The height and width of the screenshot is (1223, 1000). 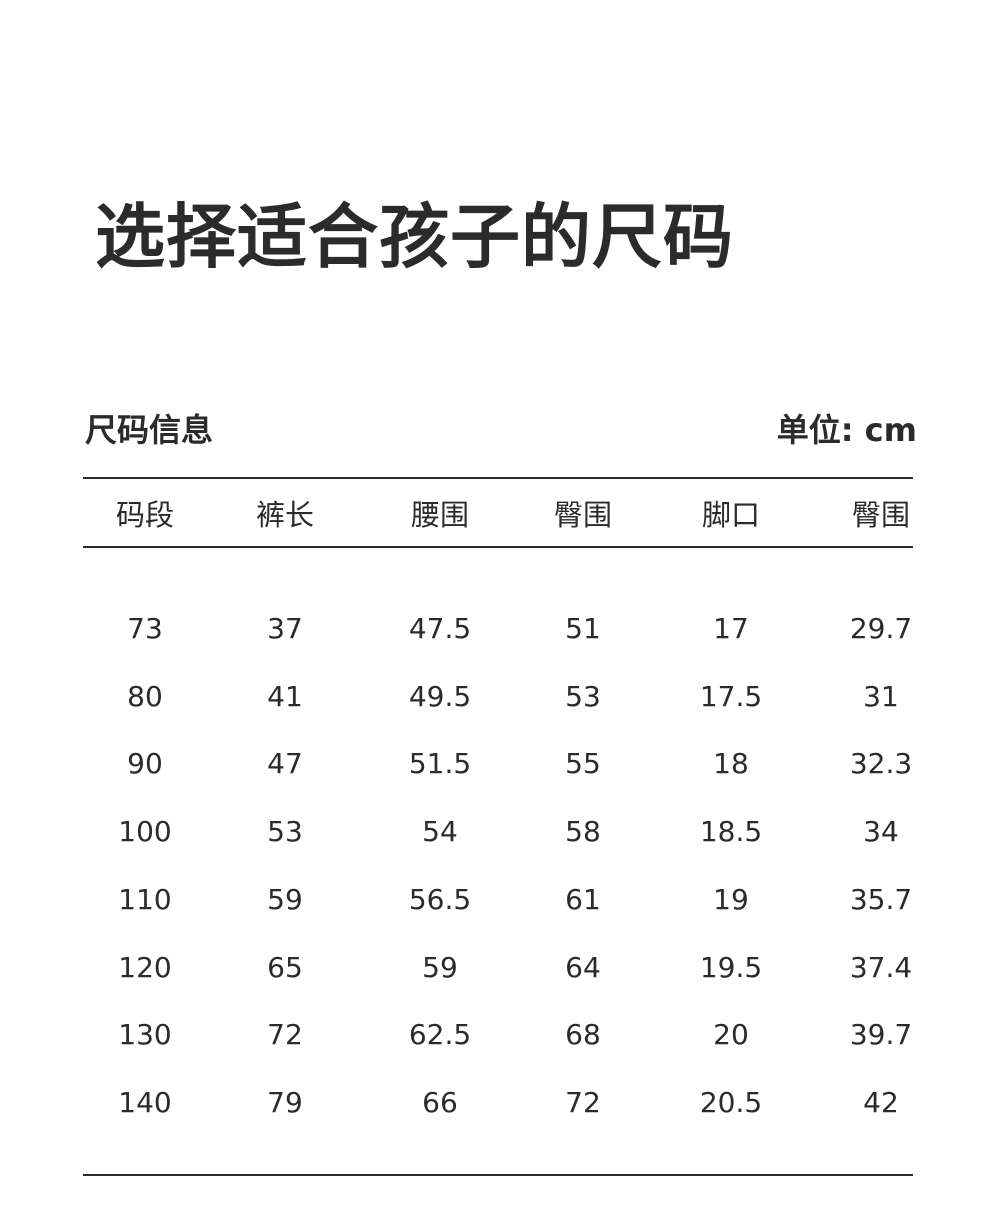 What do you see at coordinates (440, 628) in the screenshot?
I see `table-cell: 47.5` at bounding box center [440, 628].